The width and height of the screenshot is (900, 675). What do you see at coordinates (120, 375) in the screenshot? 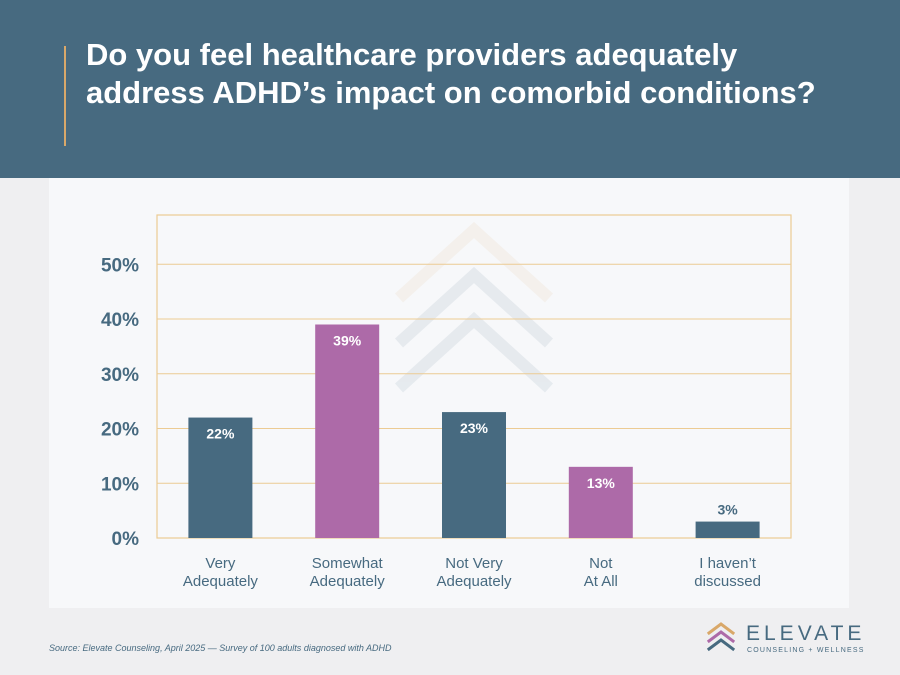
I see `y-tick-label: 30%` at bounding box center [120, 375].